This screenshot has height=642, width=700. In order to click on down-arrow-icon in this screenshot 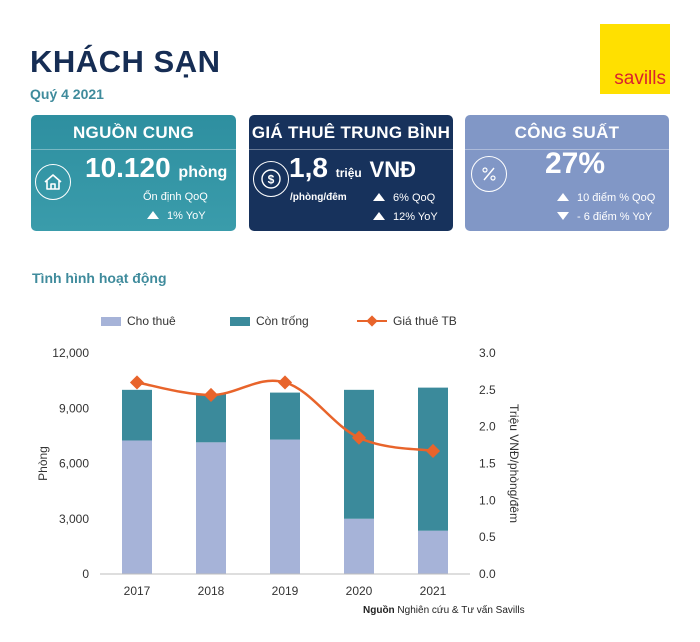, I will do `click(563, 216)`.